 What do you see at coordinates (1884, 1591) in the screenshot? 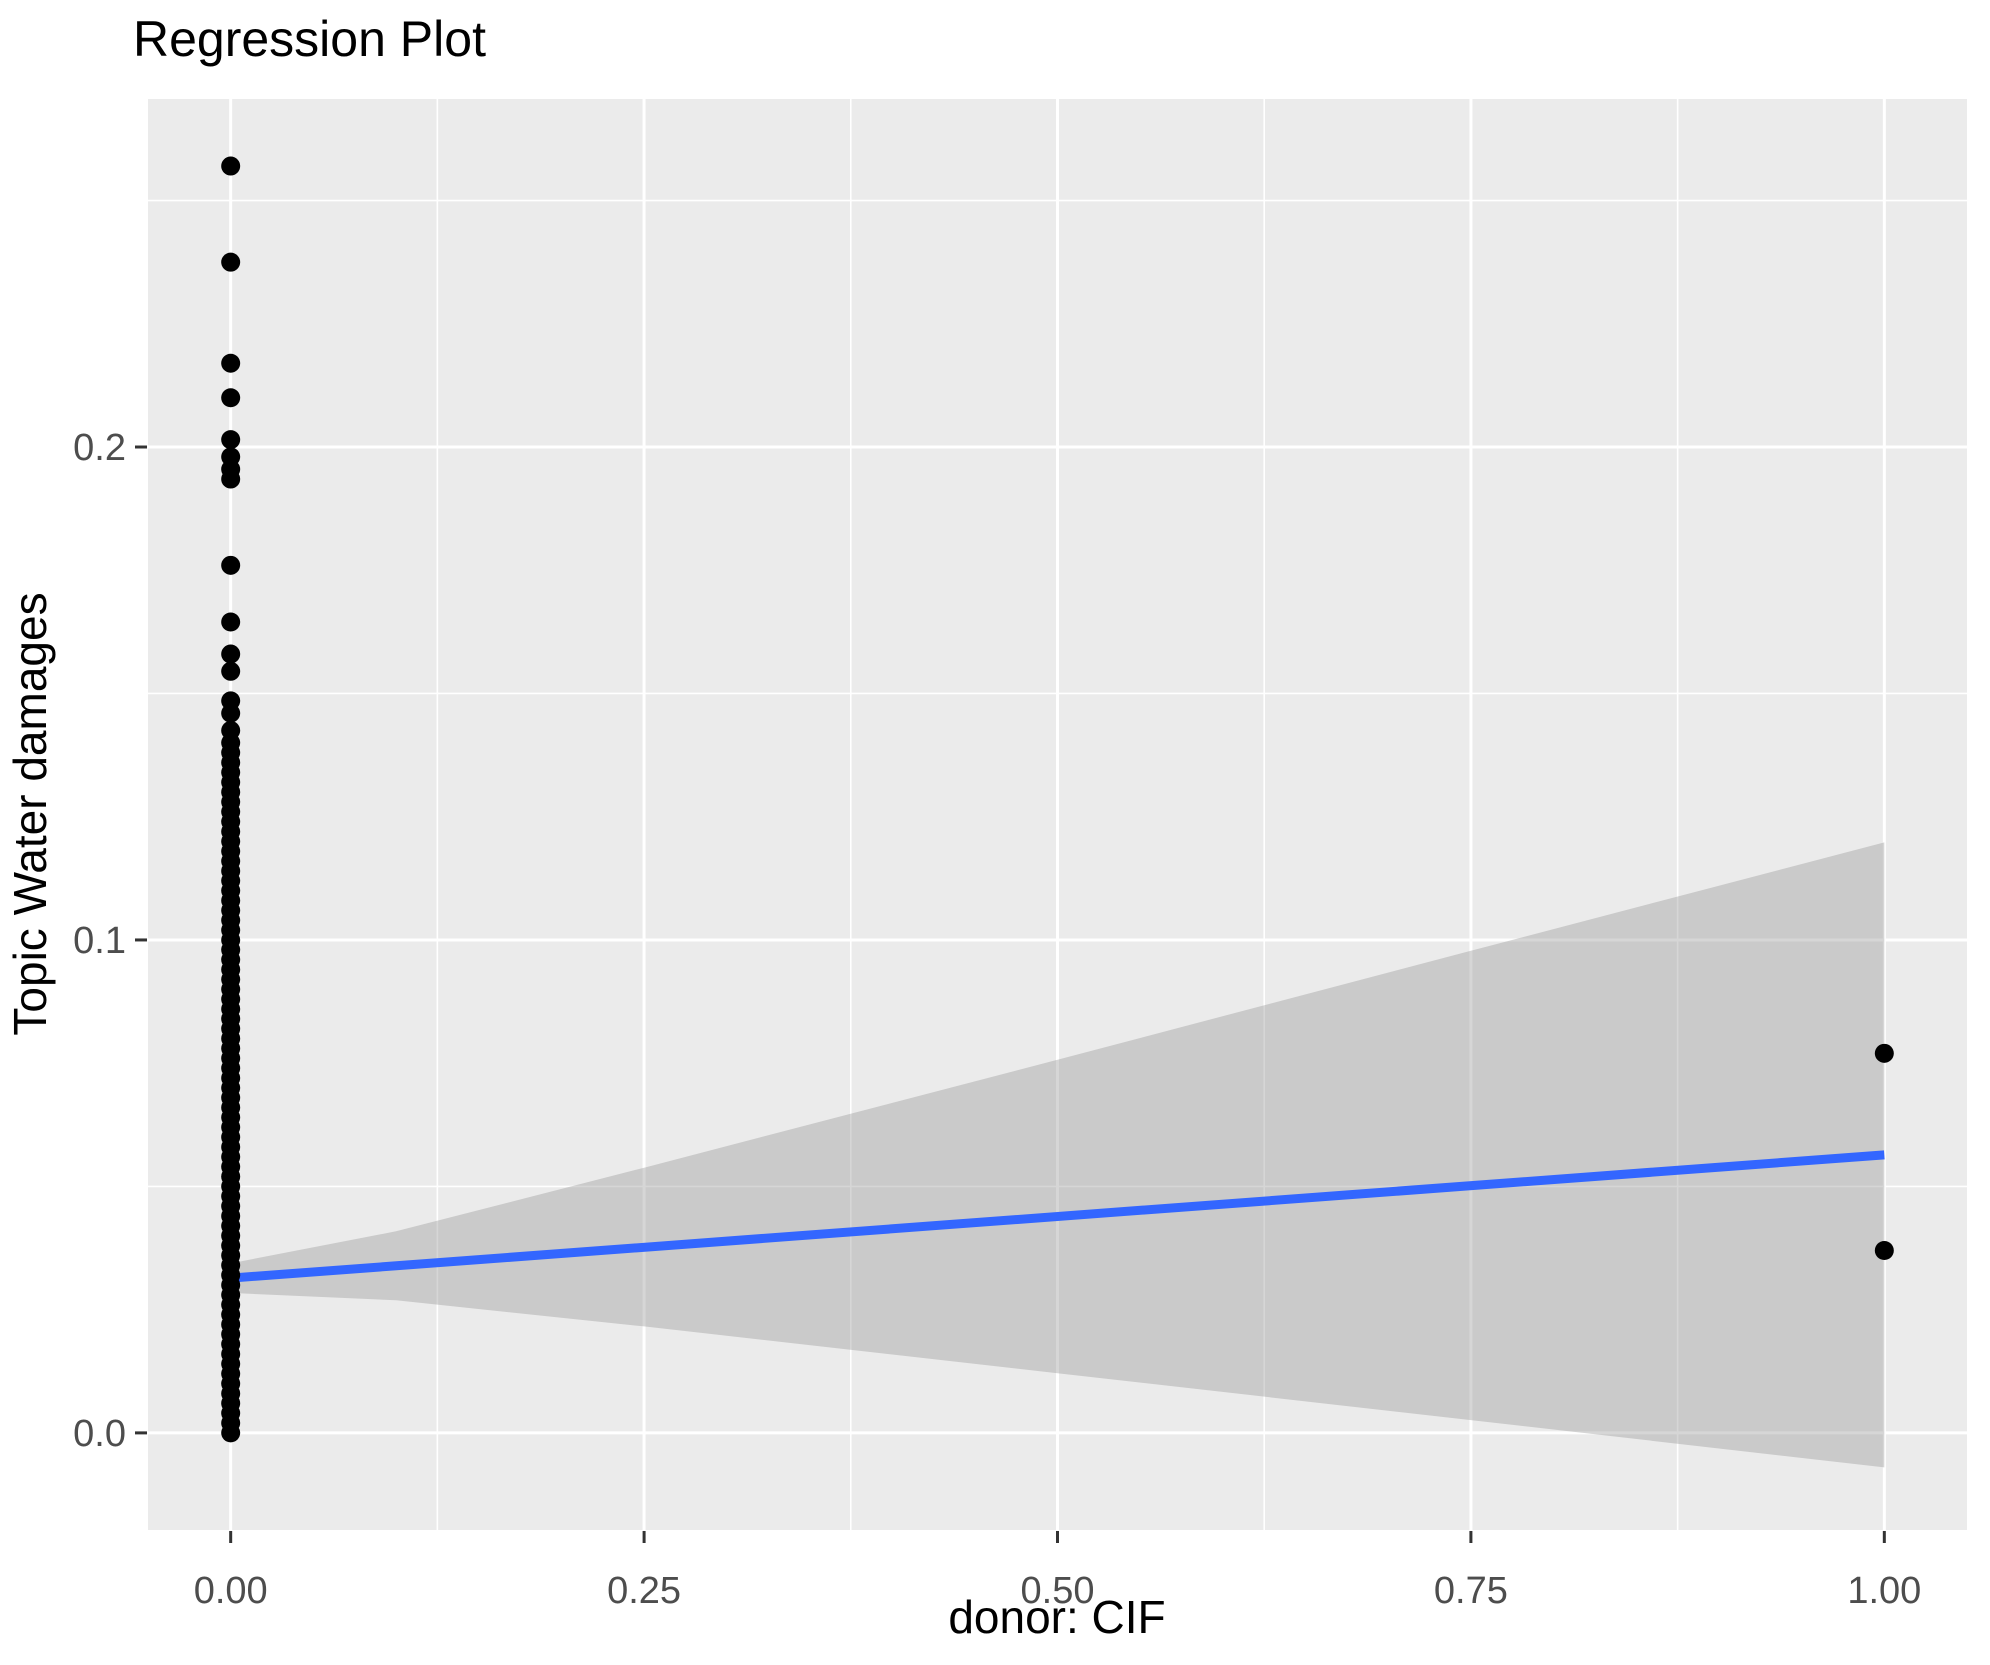
I see `x-tick-label: 1.00` at bounding box center [1884, 1591].